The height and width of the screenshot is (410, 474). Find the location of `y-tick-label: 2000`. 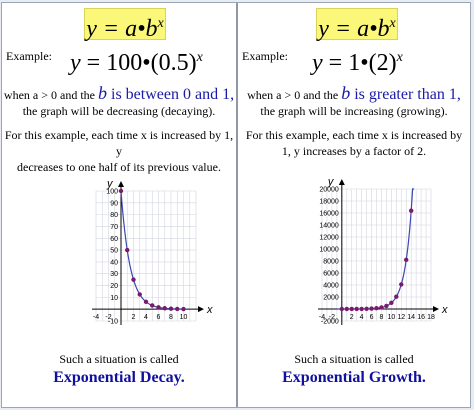

y-tick-label: 2000 is located at coordinates (331, 298).